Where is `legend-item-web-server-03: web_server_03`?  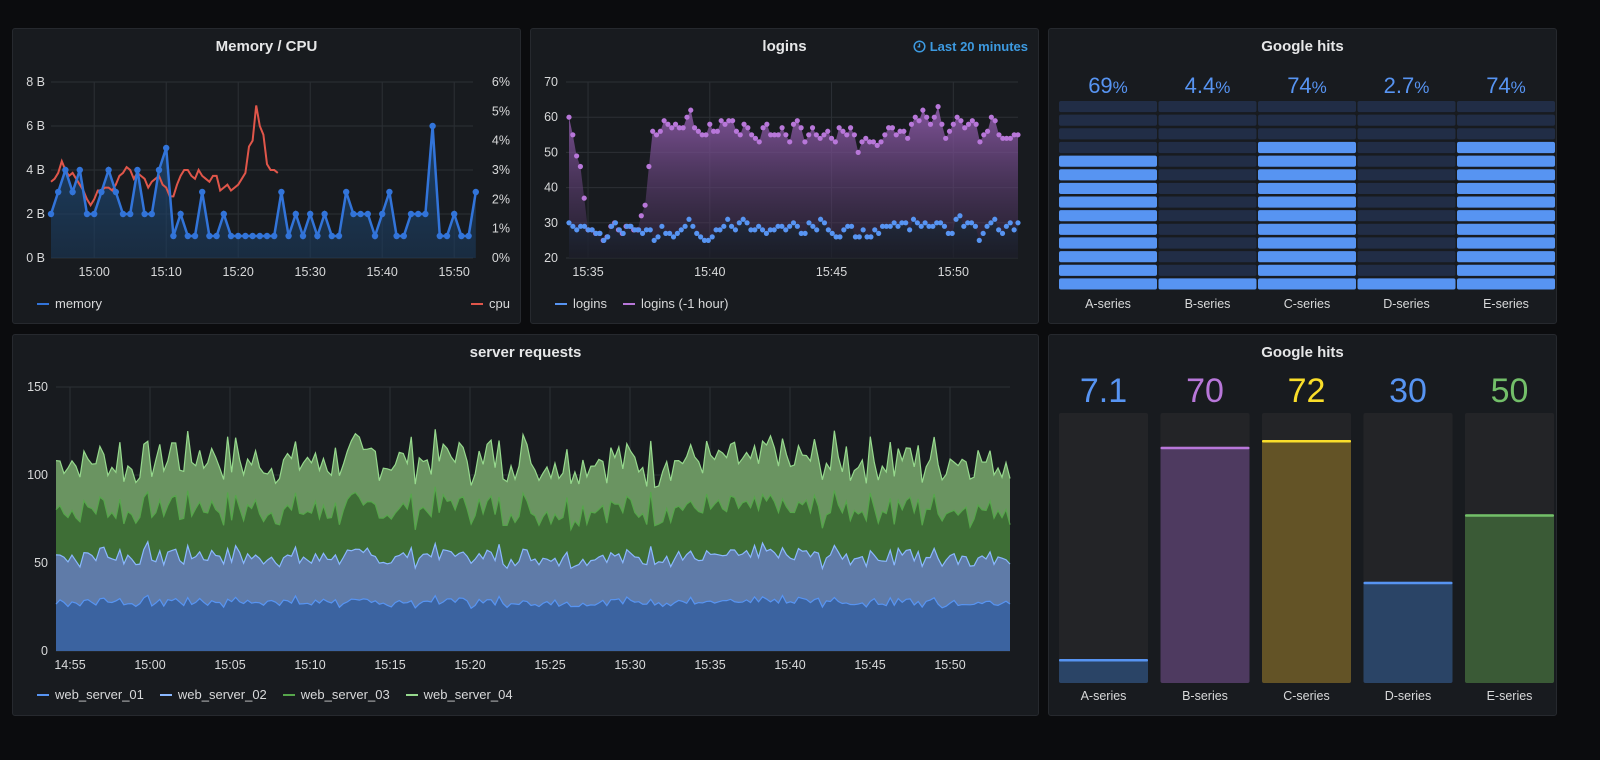 legend-item-web-server-03: web_server_03 is located at coordinates (336, 694).